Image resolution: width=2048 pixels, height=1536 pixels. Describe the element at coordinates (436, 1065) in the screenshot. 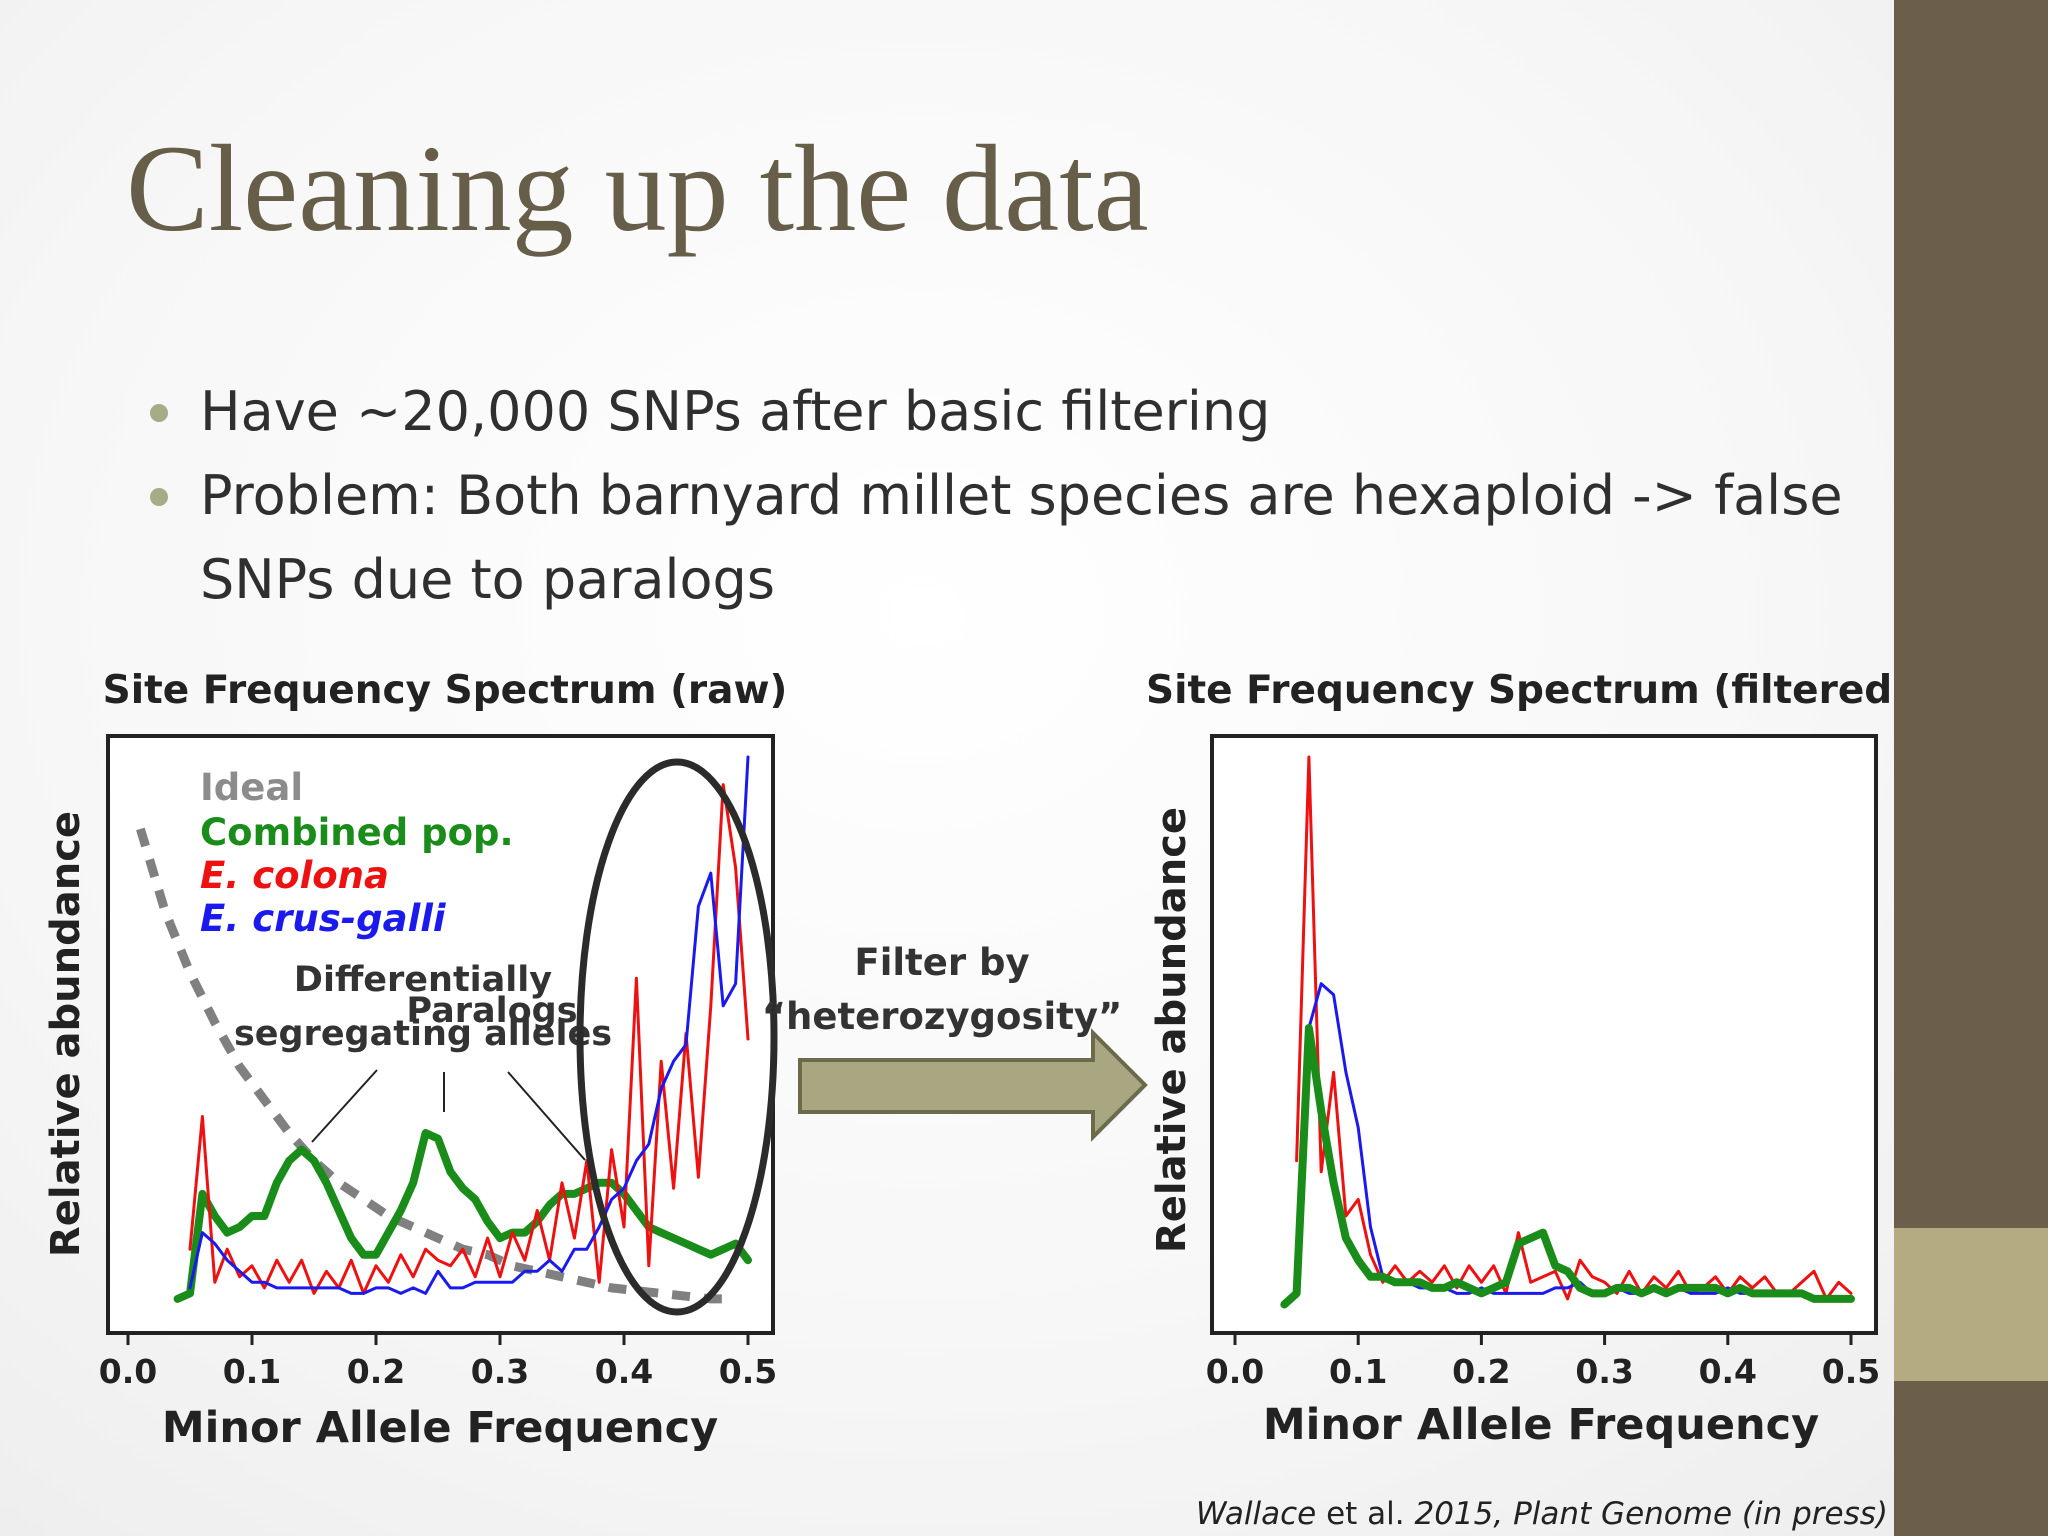

I see `series-line-ideal` at that location.